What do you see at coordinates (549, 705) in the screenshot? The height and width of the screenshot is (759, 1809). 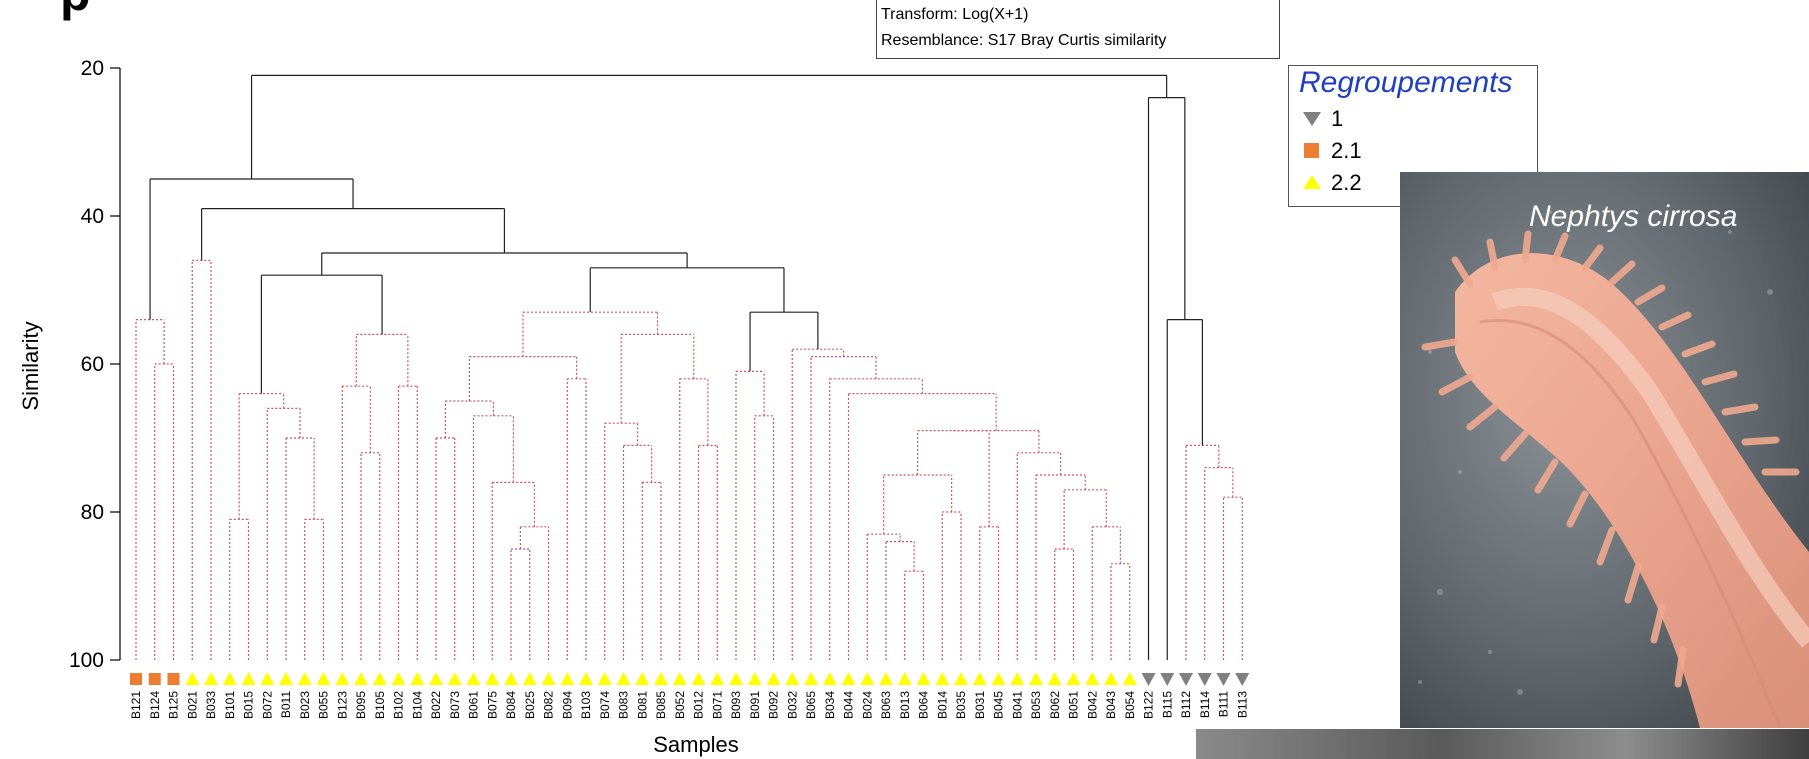 I see `sample-label: B082` at bounding box center [549, 705].